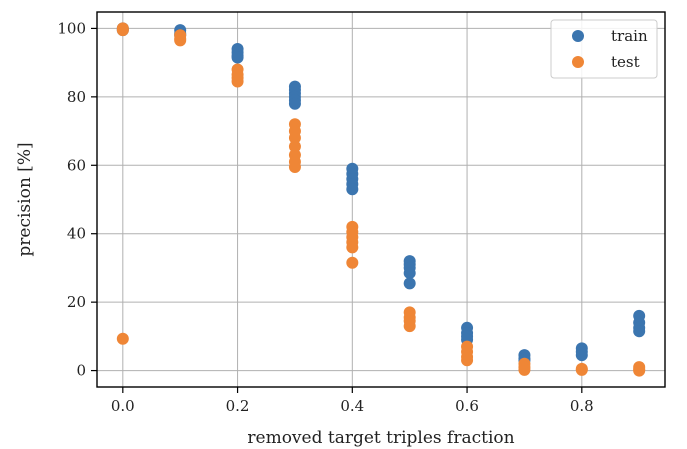  I want to click on legend: train test, so click(604, 49).